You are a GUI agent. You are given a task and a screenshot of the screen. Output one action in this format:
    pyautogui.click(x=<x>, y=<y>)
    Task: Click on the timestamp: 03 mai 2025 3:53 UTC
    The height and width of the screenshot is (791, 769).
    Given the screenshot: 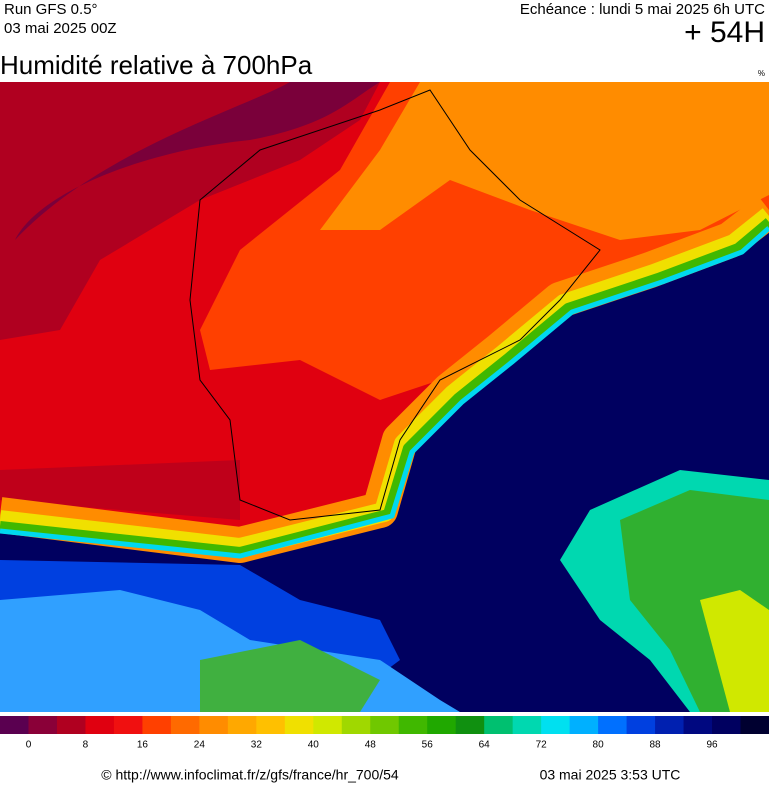 What is the action you would take?
    pyautogui.click(x=610, y=775)
    